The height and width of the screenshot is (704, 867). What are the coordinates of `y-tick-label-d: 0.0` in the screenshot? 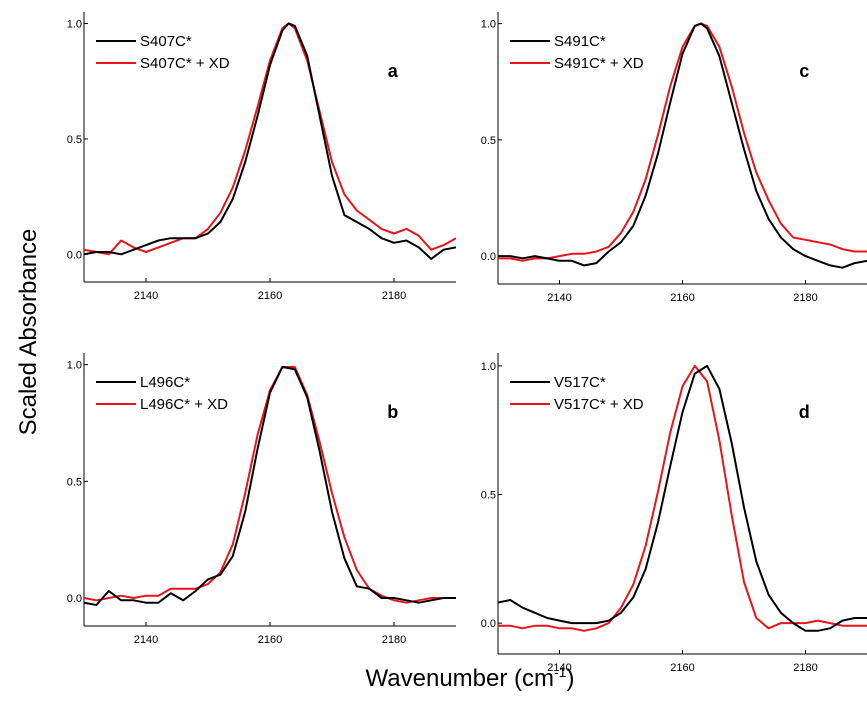 It's located at (488, 624).